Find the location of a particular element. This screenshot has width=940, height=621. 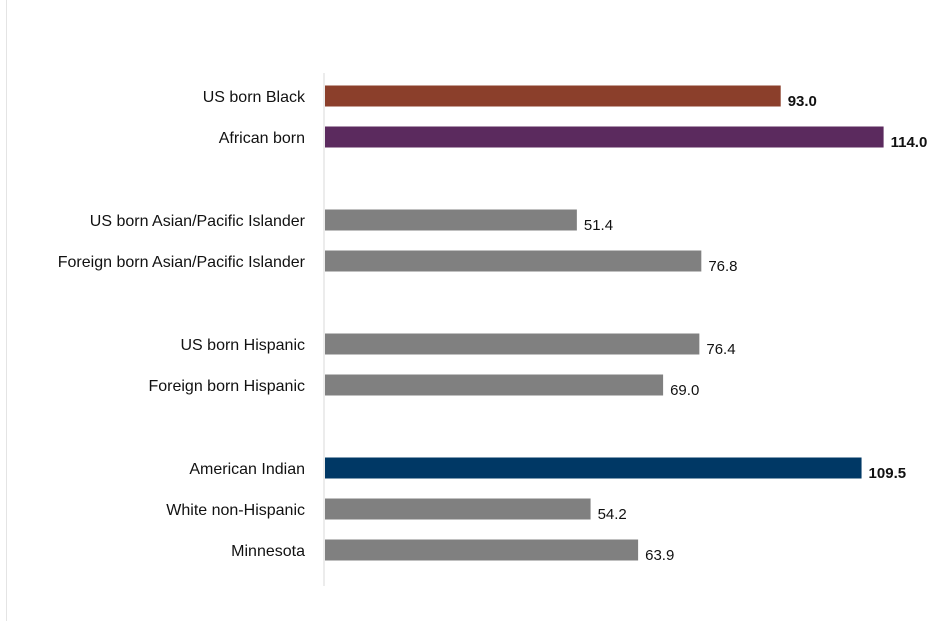

category-label: African born is located at coordinates (262, 138).